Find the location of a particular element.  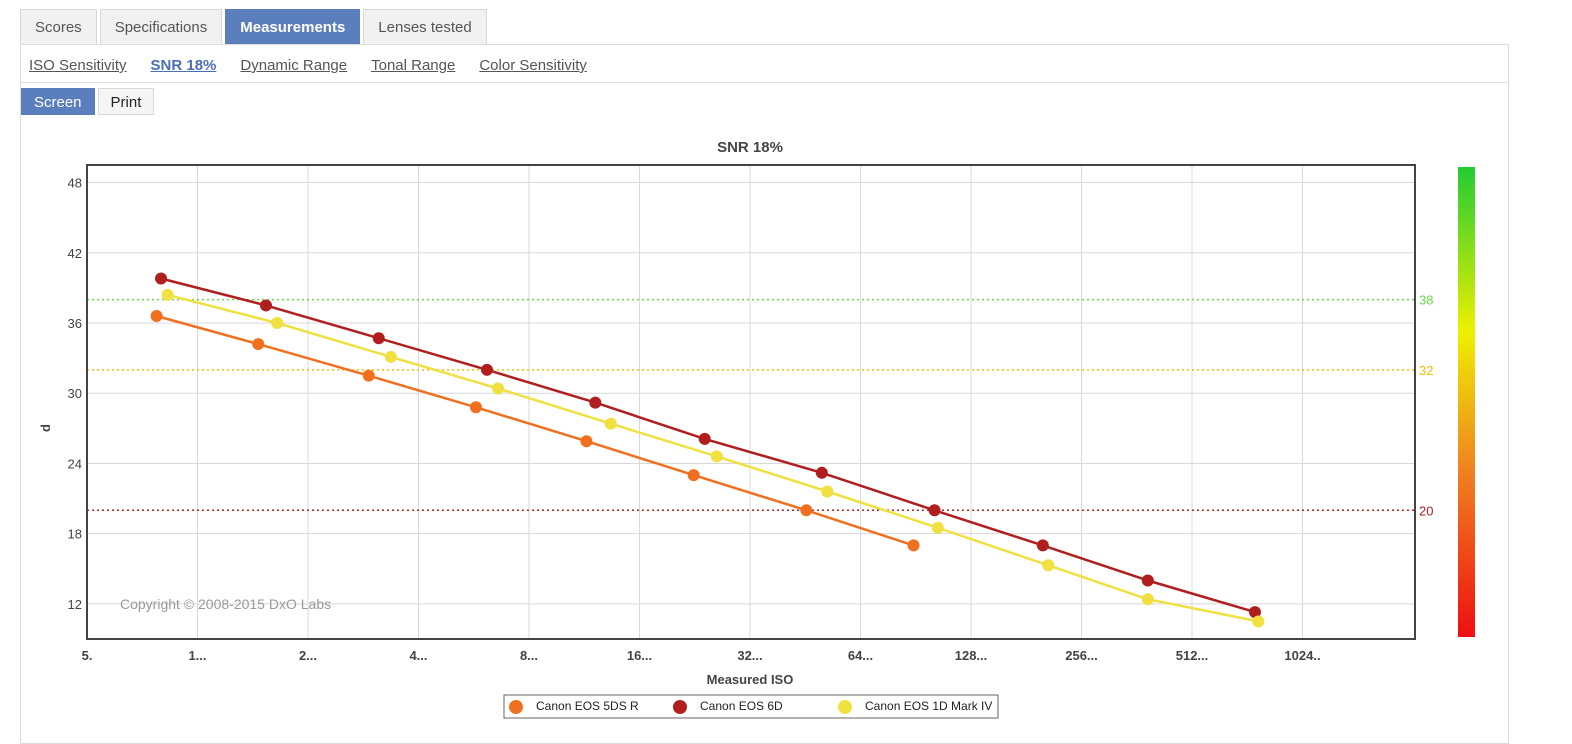

x-axis-label: Measured ISO is located at coordinates (750, 679).